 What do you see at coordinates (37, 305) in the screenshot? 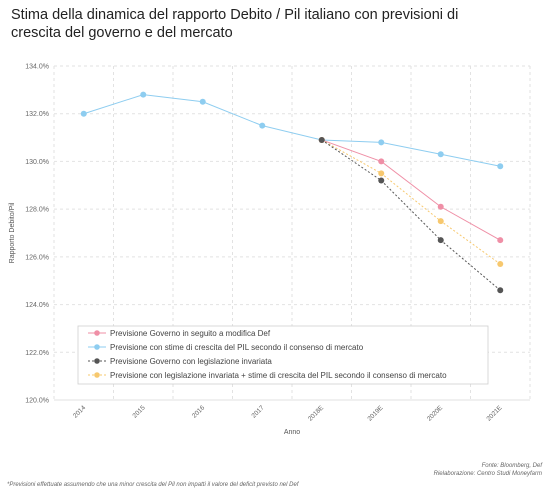
I see `y-tick-label: 124.0%` at bounding box center [37, 305].